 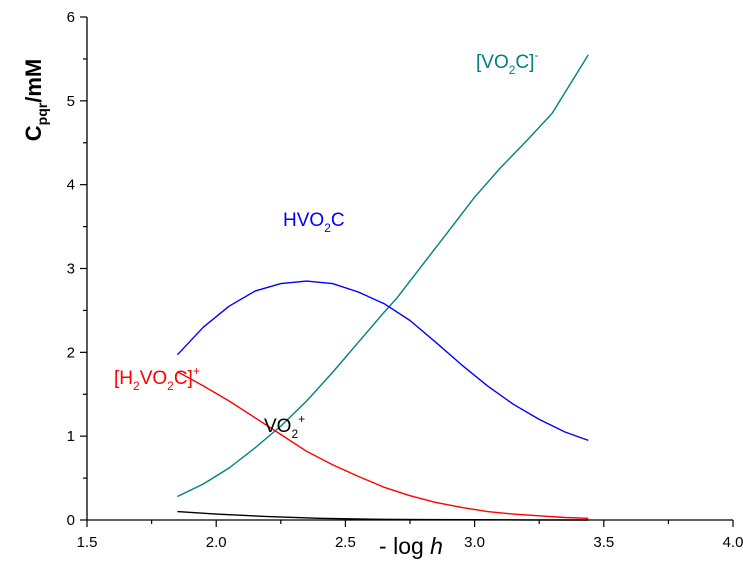 I want to click on x-axis-title-prefix: - log, so click(x=404, y=546).